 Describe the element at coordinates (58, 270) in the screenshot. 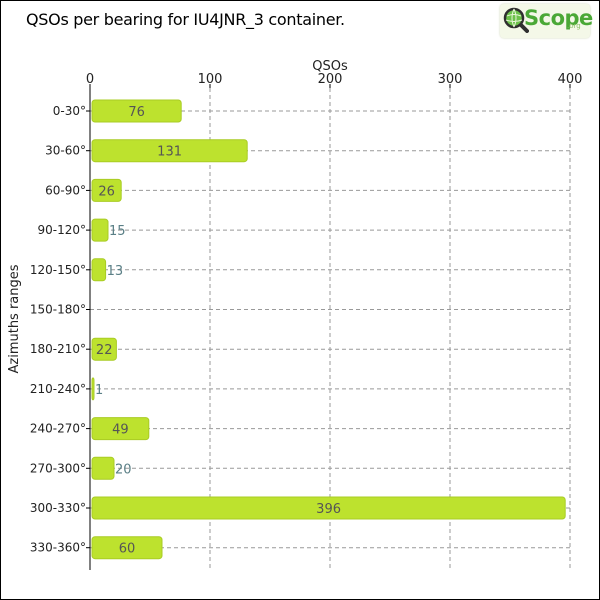

I see `y-tick-label: 120-150°` at that location.